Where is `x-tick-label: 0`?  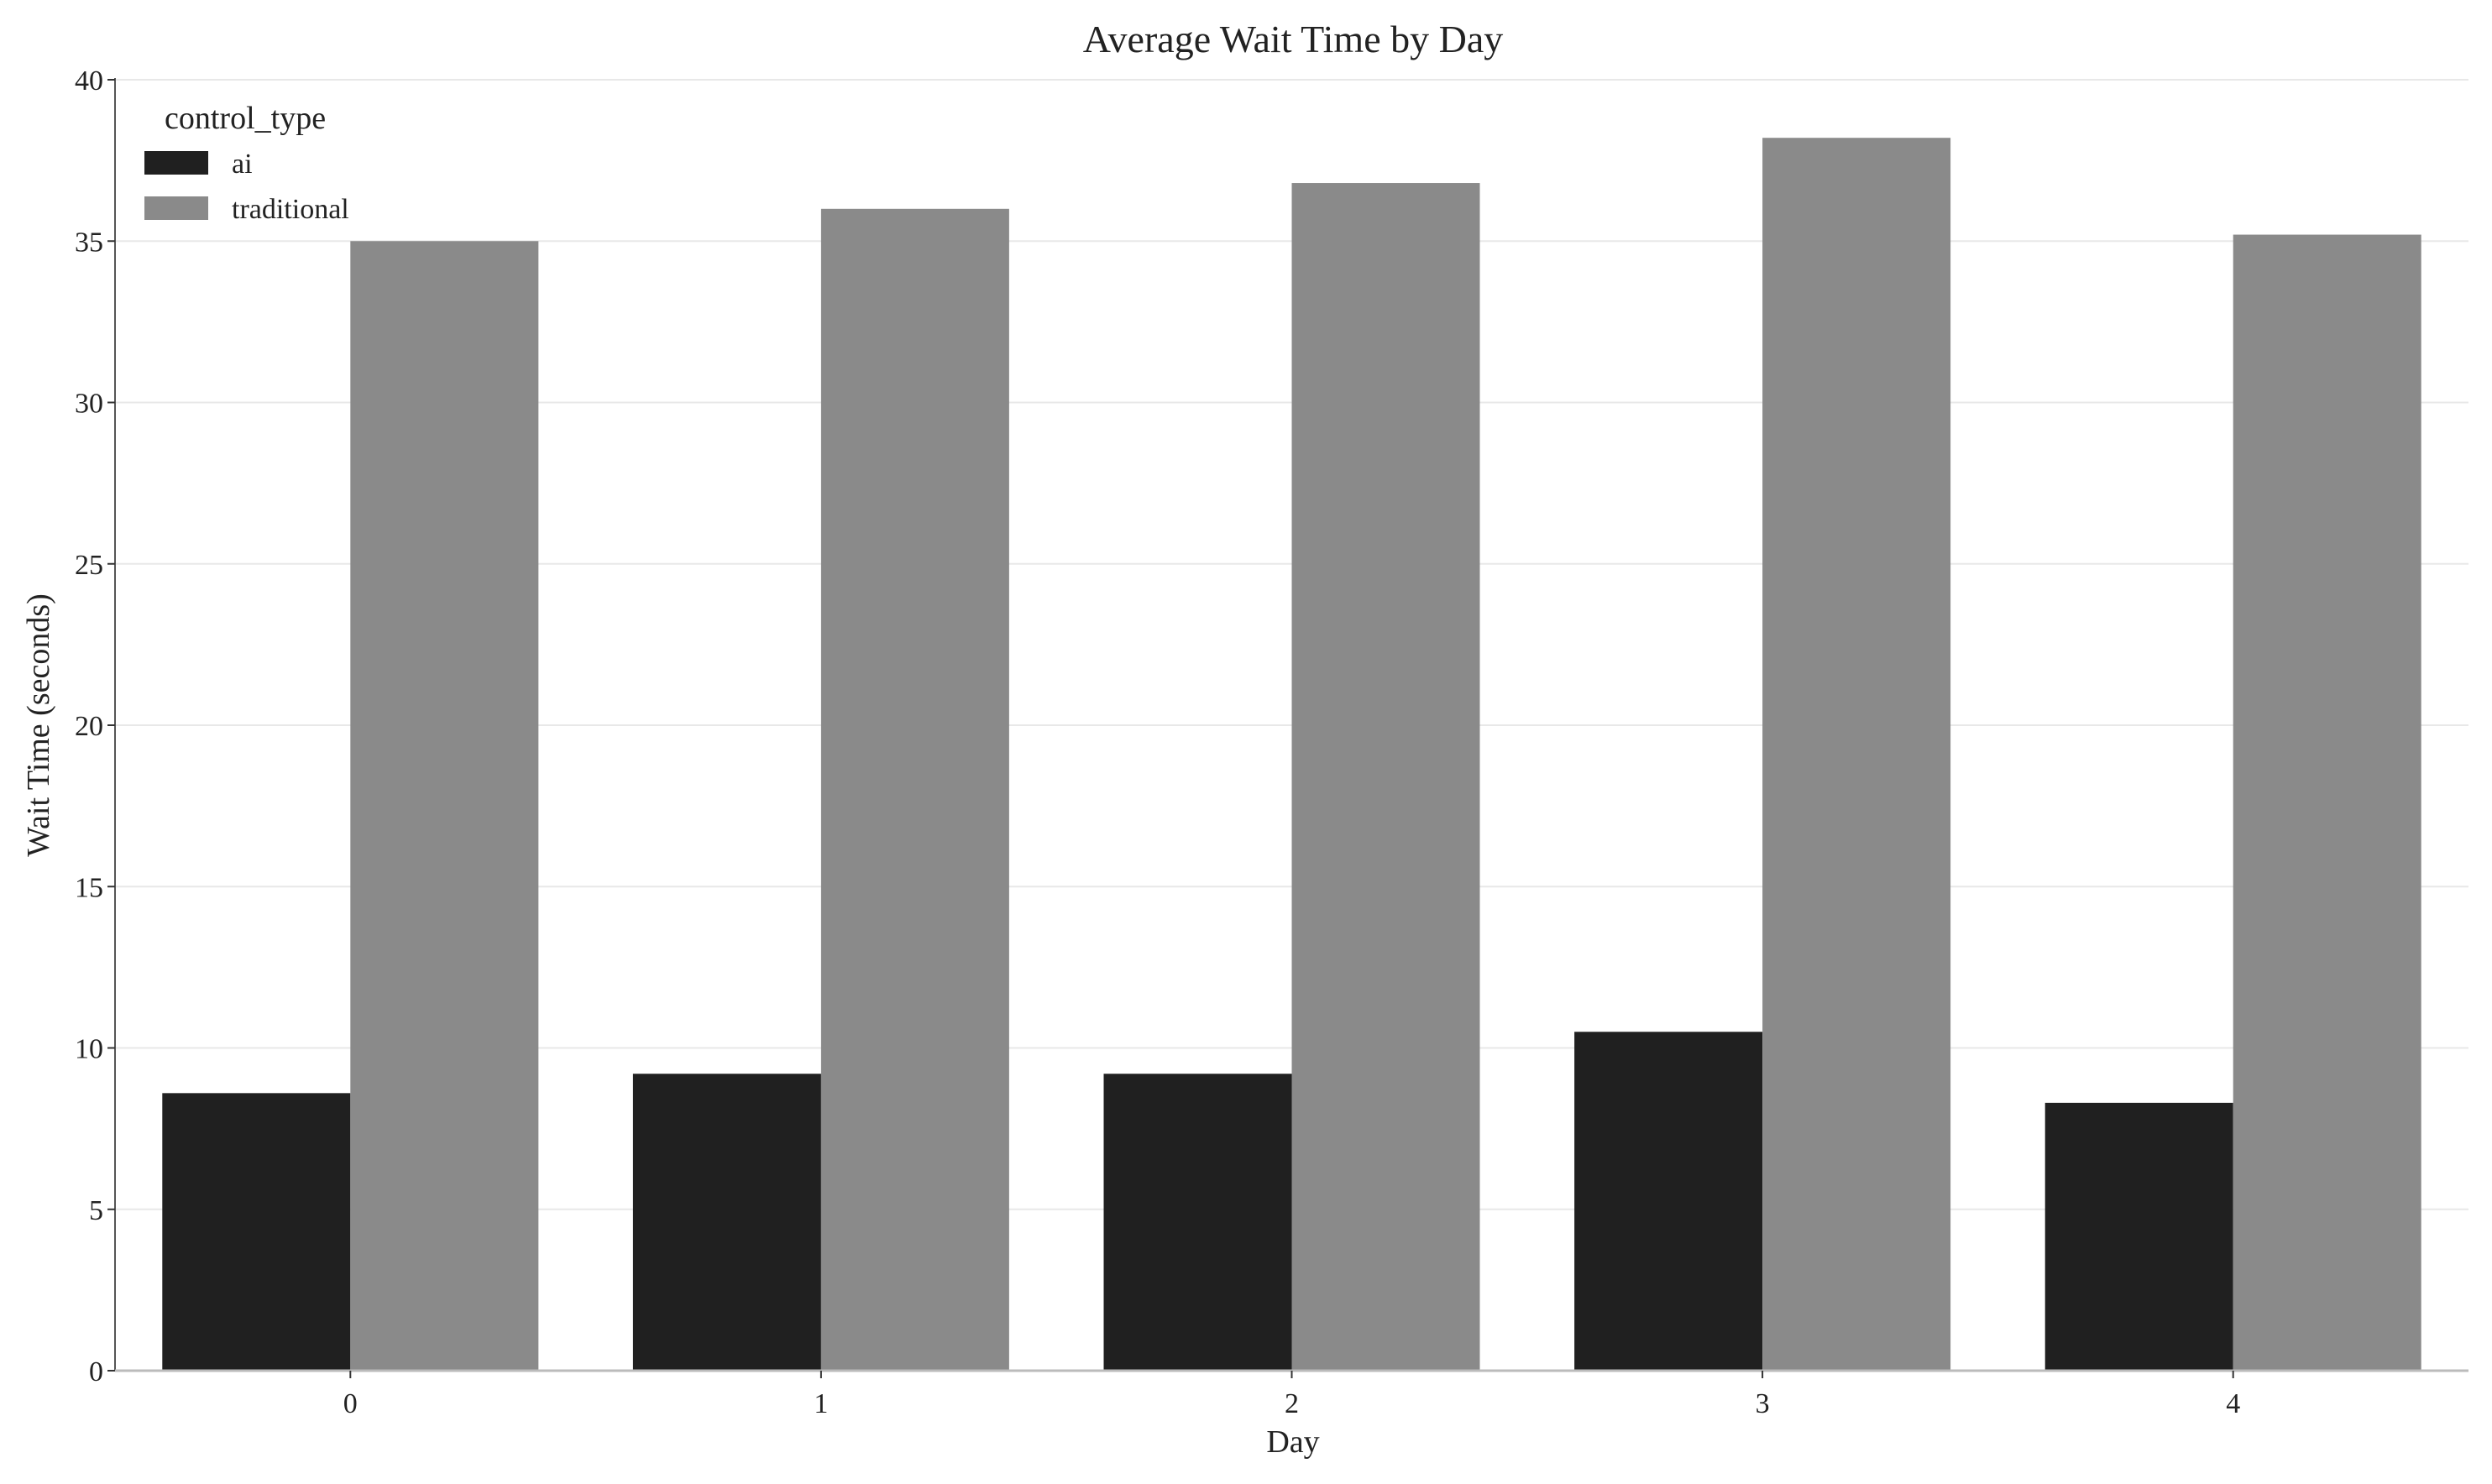 x-tick-label: 0 is located at coordinates (351, 1403).